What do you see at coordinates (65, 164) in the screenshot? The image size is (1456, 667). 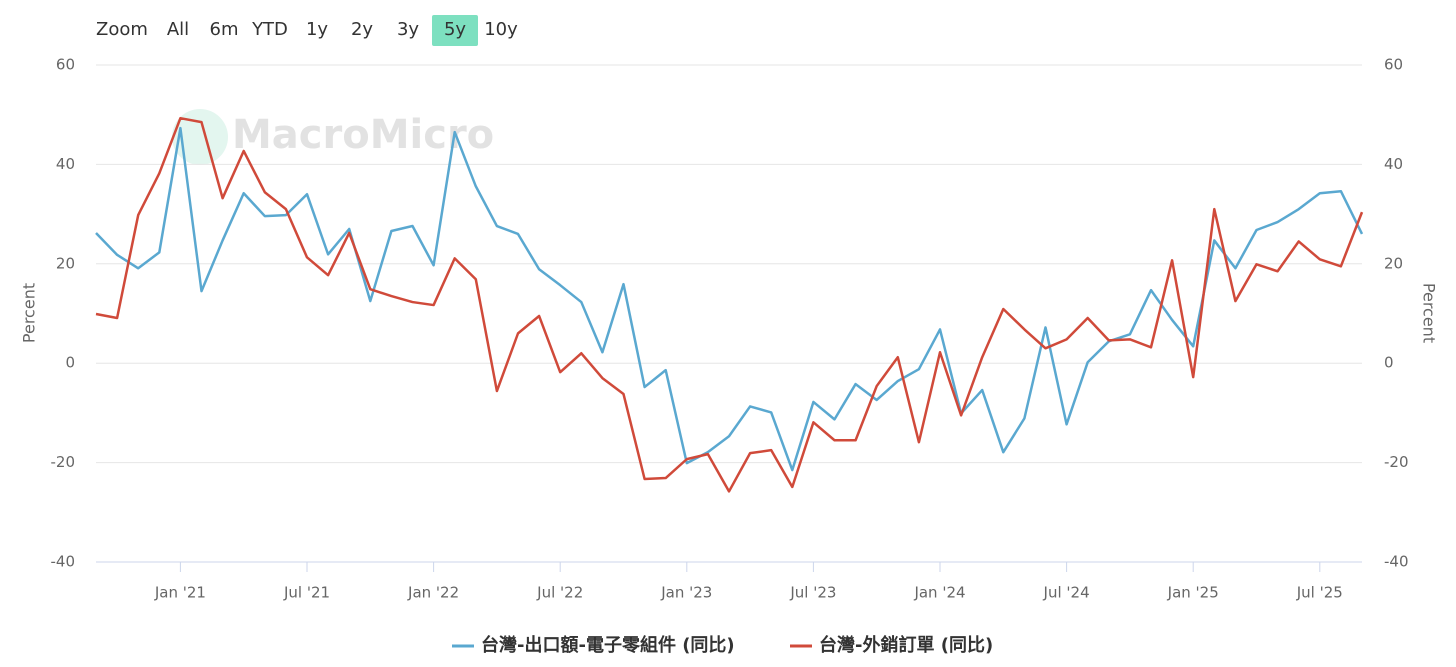 I see `y-tick-label: 40` at bounding box center [65, 164].